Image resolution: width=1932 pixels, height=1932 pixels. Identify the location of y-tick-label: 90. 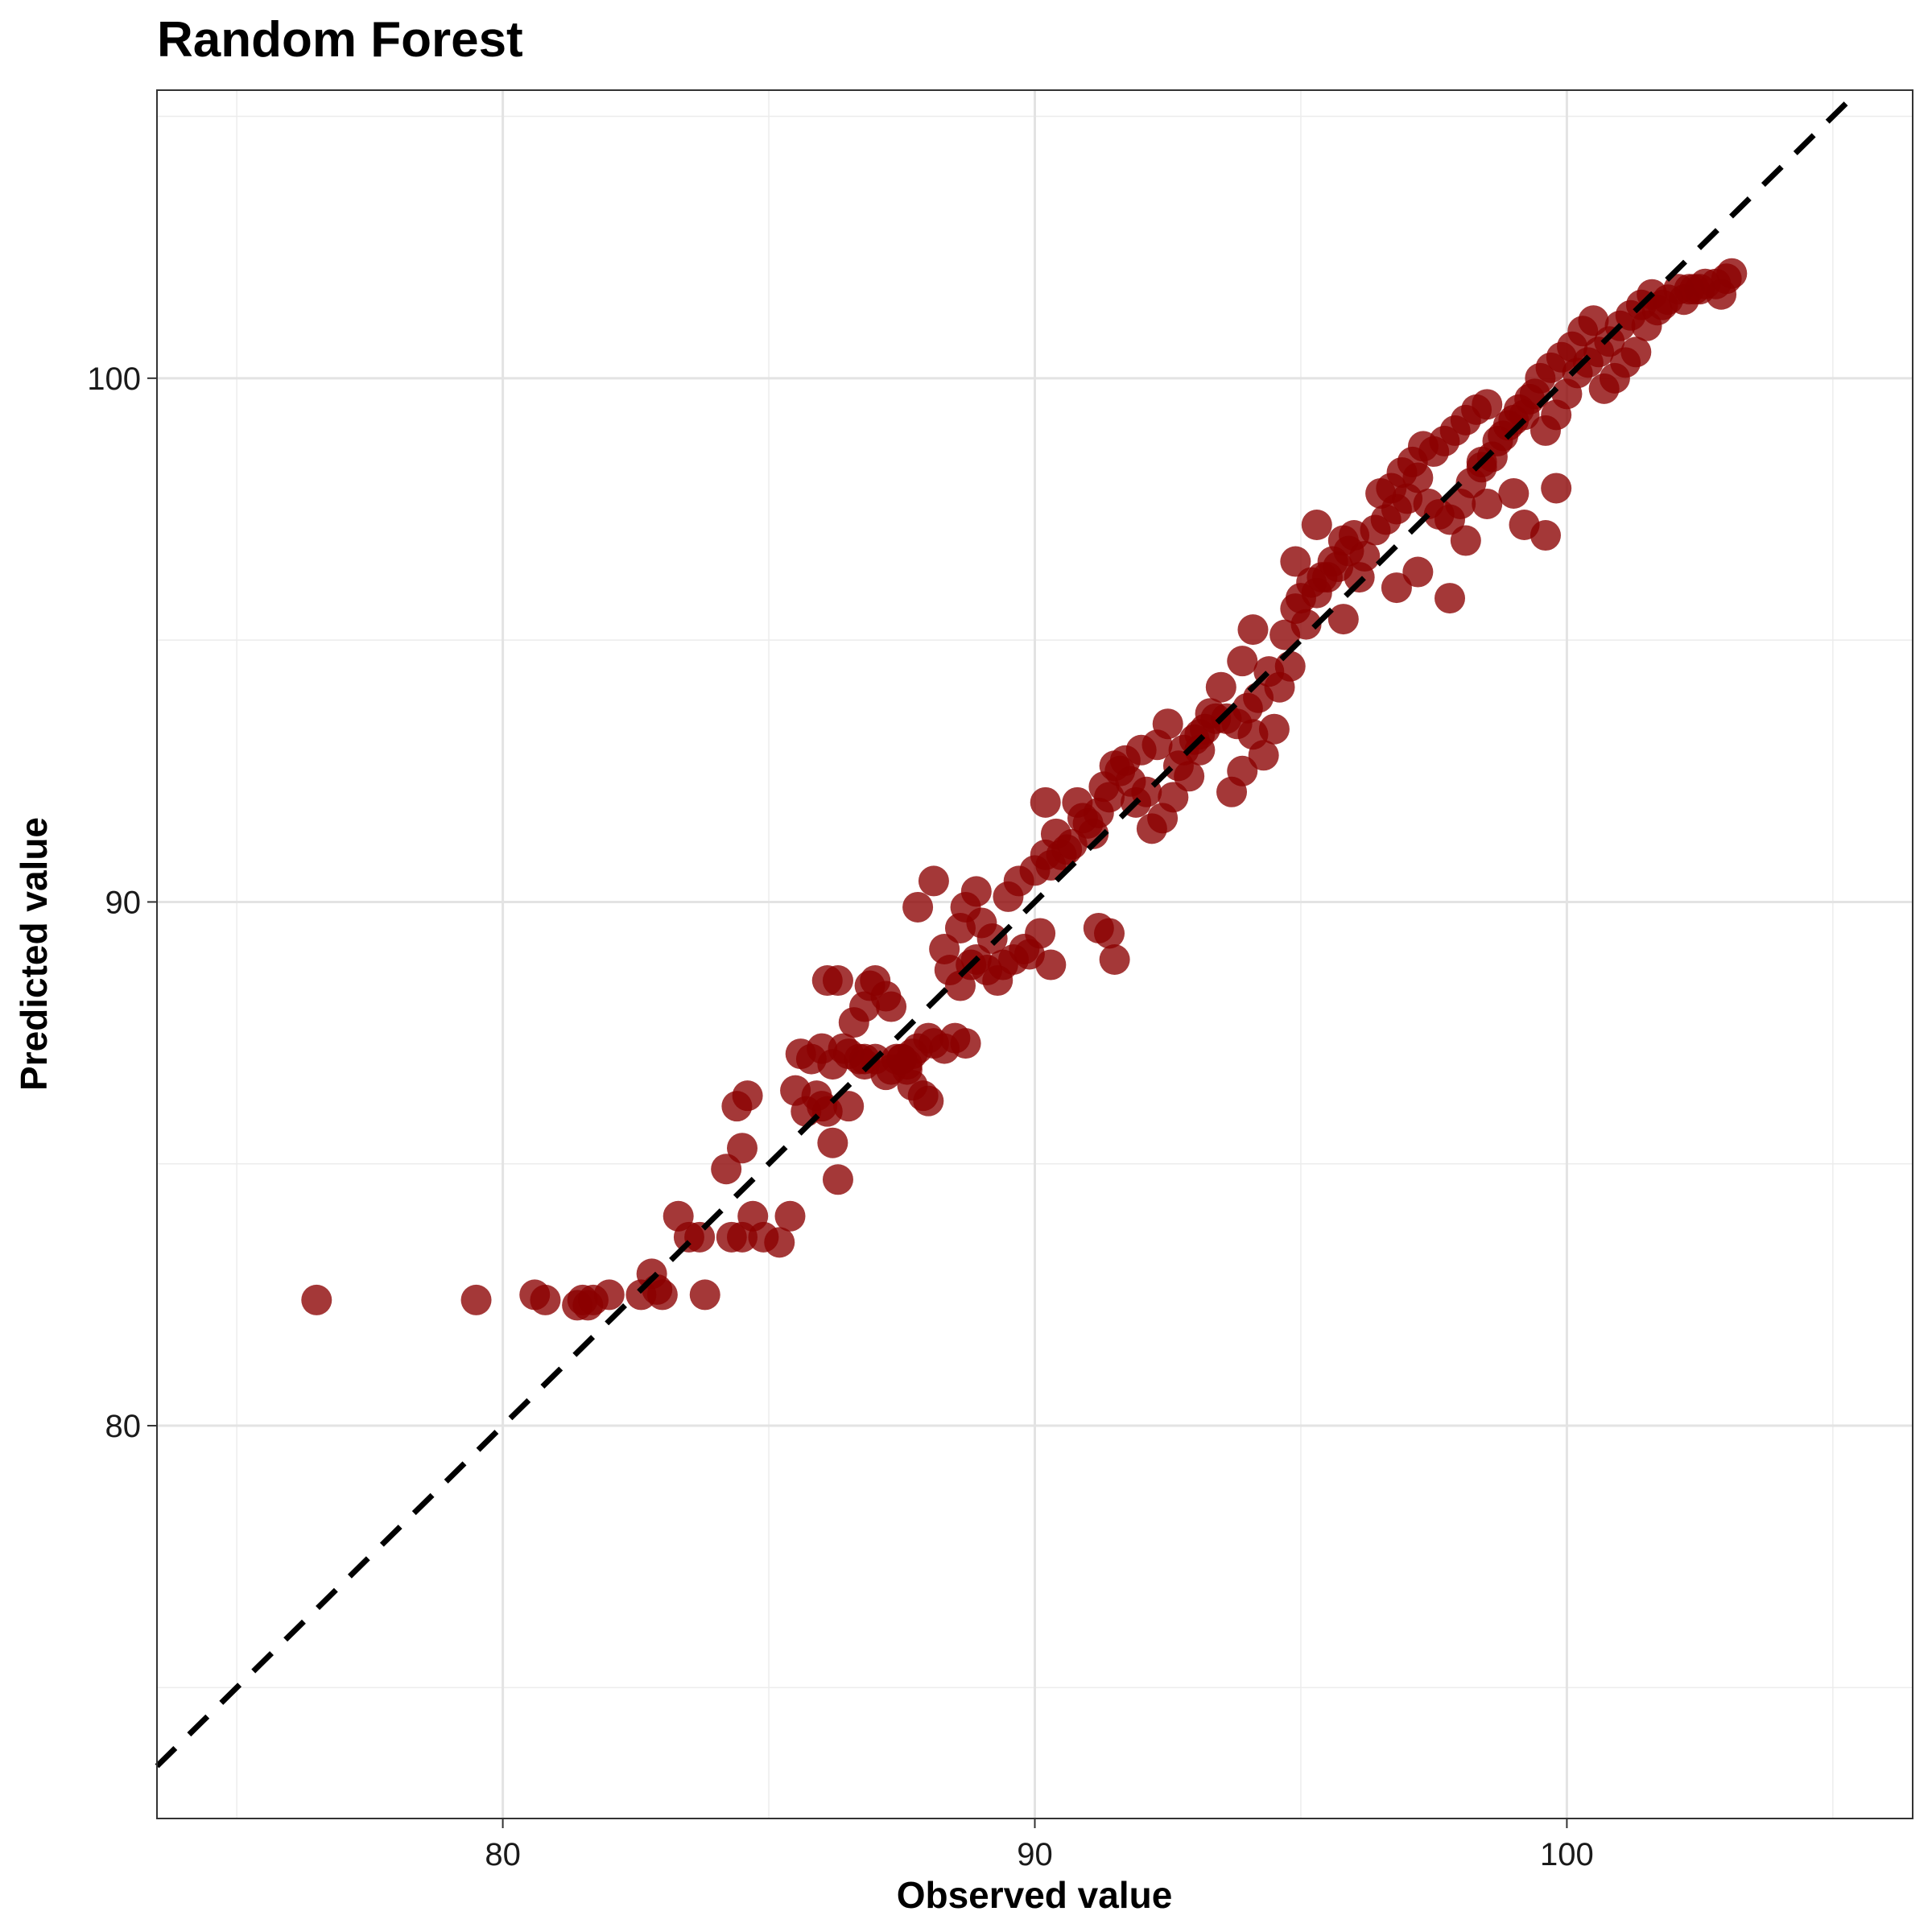
(123, 902).